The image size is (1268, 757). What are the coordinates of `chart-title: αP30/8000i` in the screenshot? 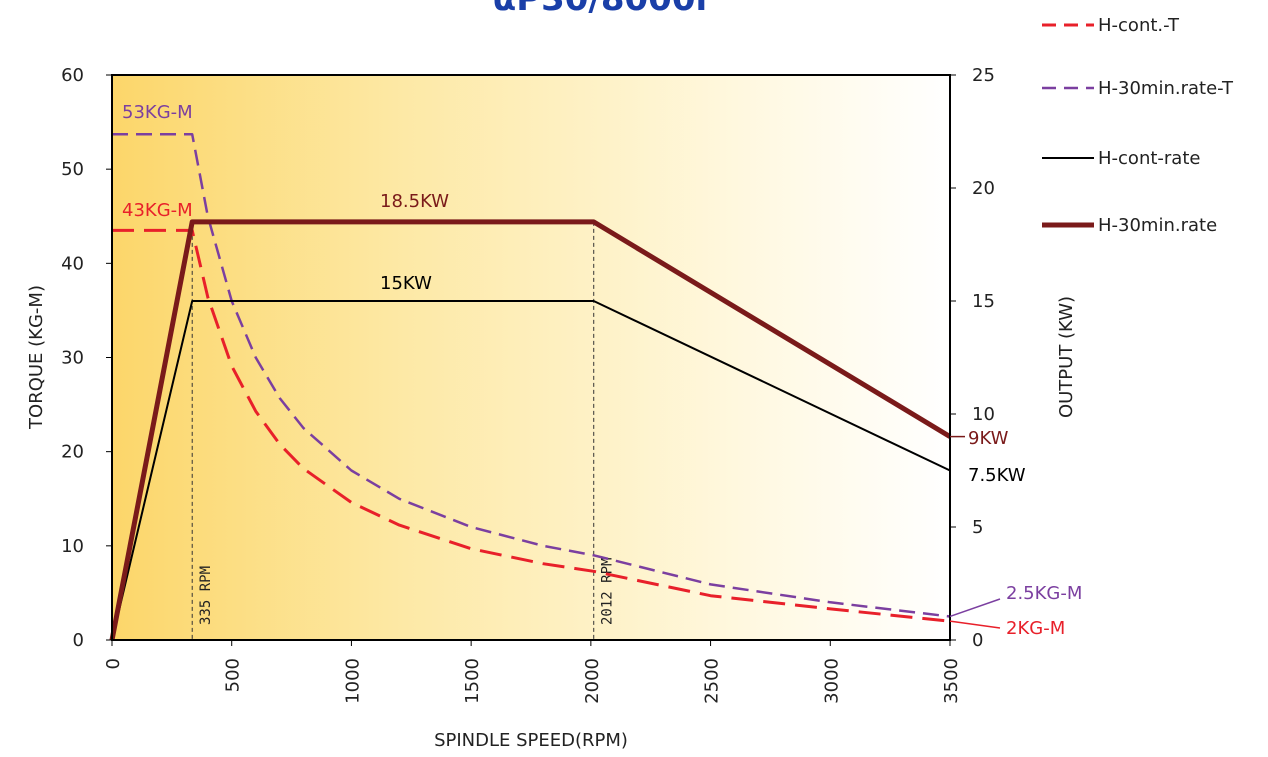 It's located at (600, 9).